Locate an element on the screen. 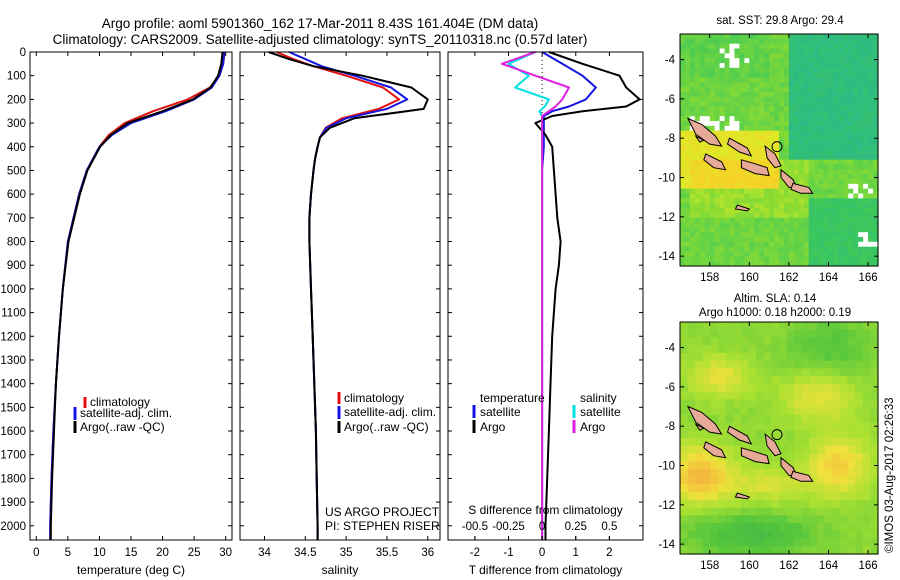  y-tick-label: 0 is located at coordinates (23, 53).